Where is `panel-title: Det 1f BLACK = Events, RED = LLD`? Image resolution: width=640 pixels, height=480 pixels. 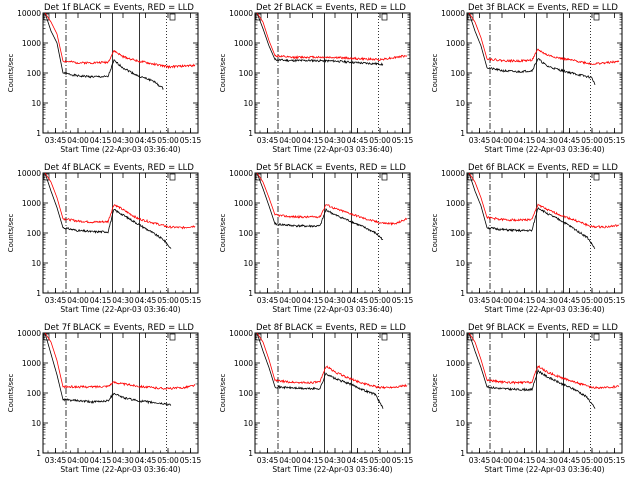
panel-title: Det 1f BLACK = Events, RED = LLD is located at coordinates (119, 8).